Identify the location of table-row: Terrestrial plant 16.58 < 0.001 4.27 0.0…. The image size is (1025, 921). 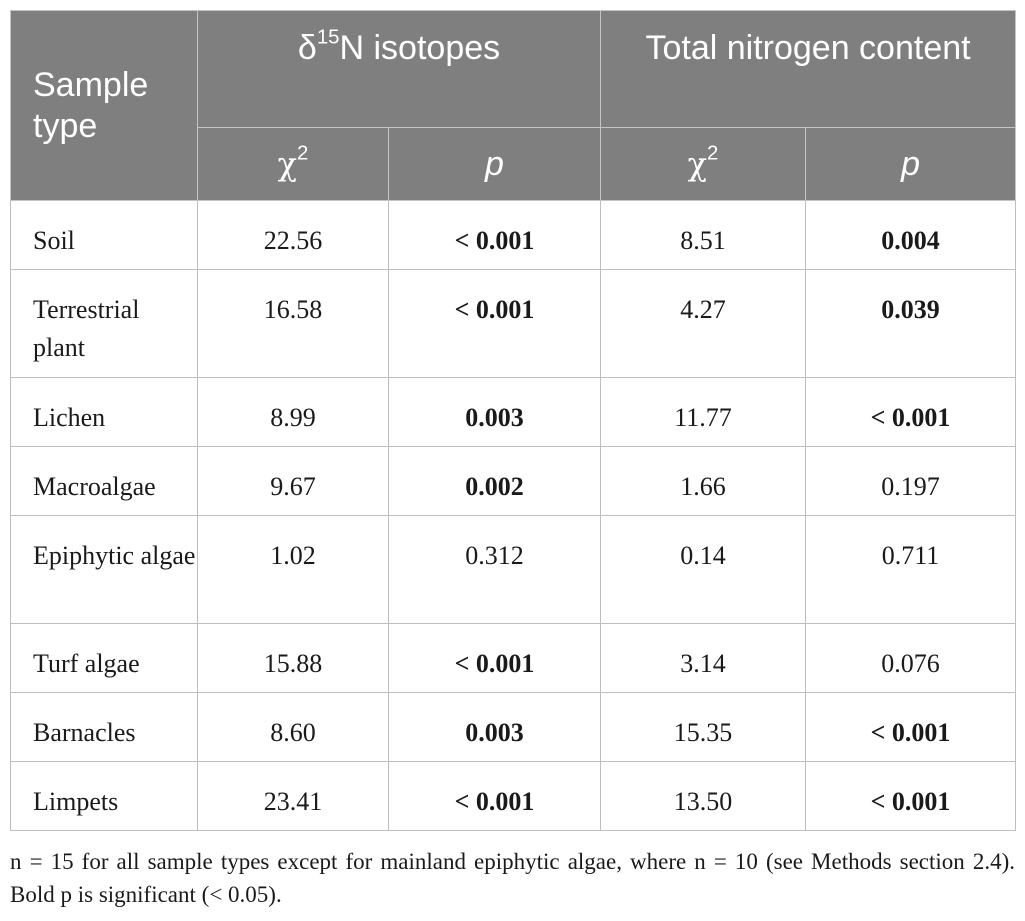
(513, 323).